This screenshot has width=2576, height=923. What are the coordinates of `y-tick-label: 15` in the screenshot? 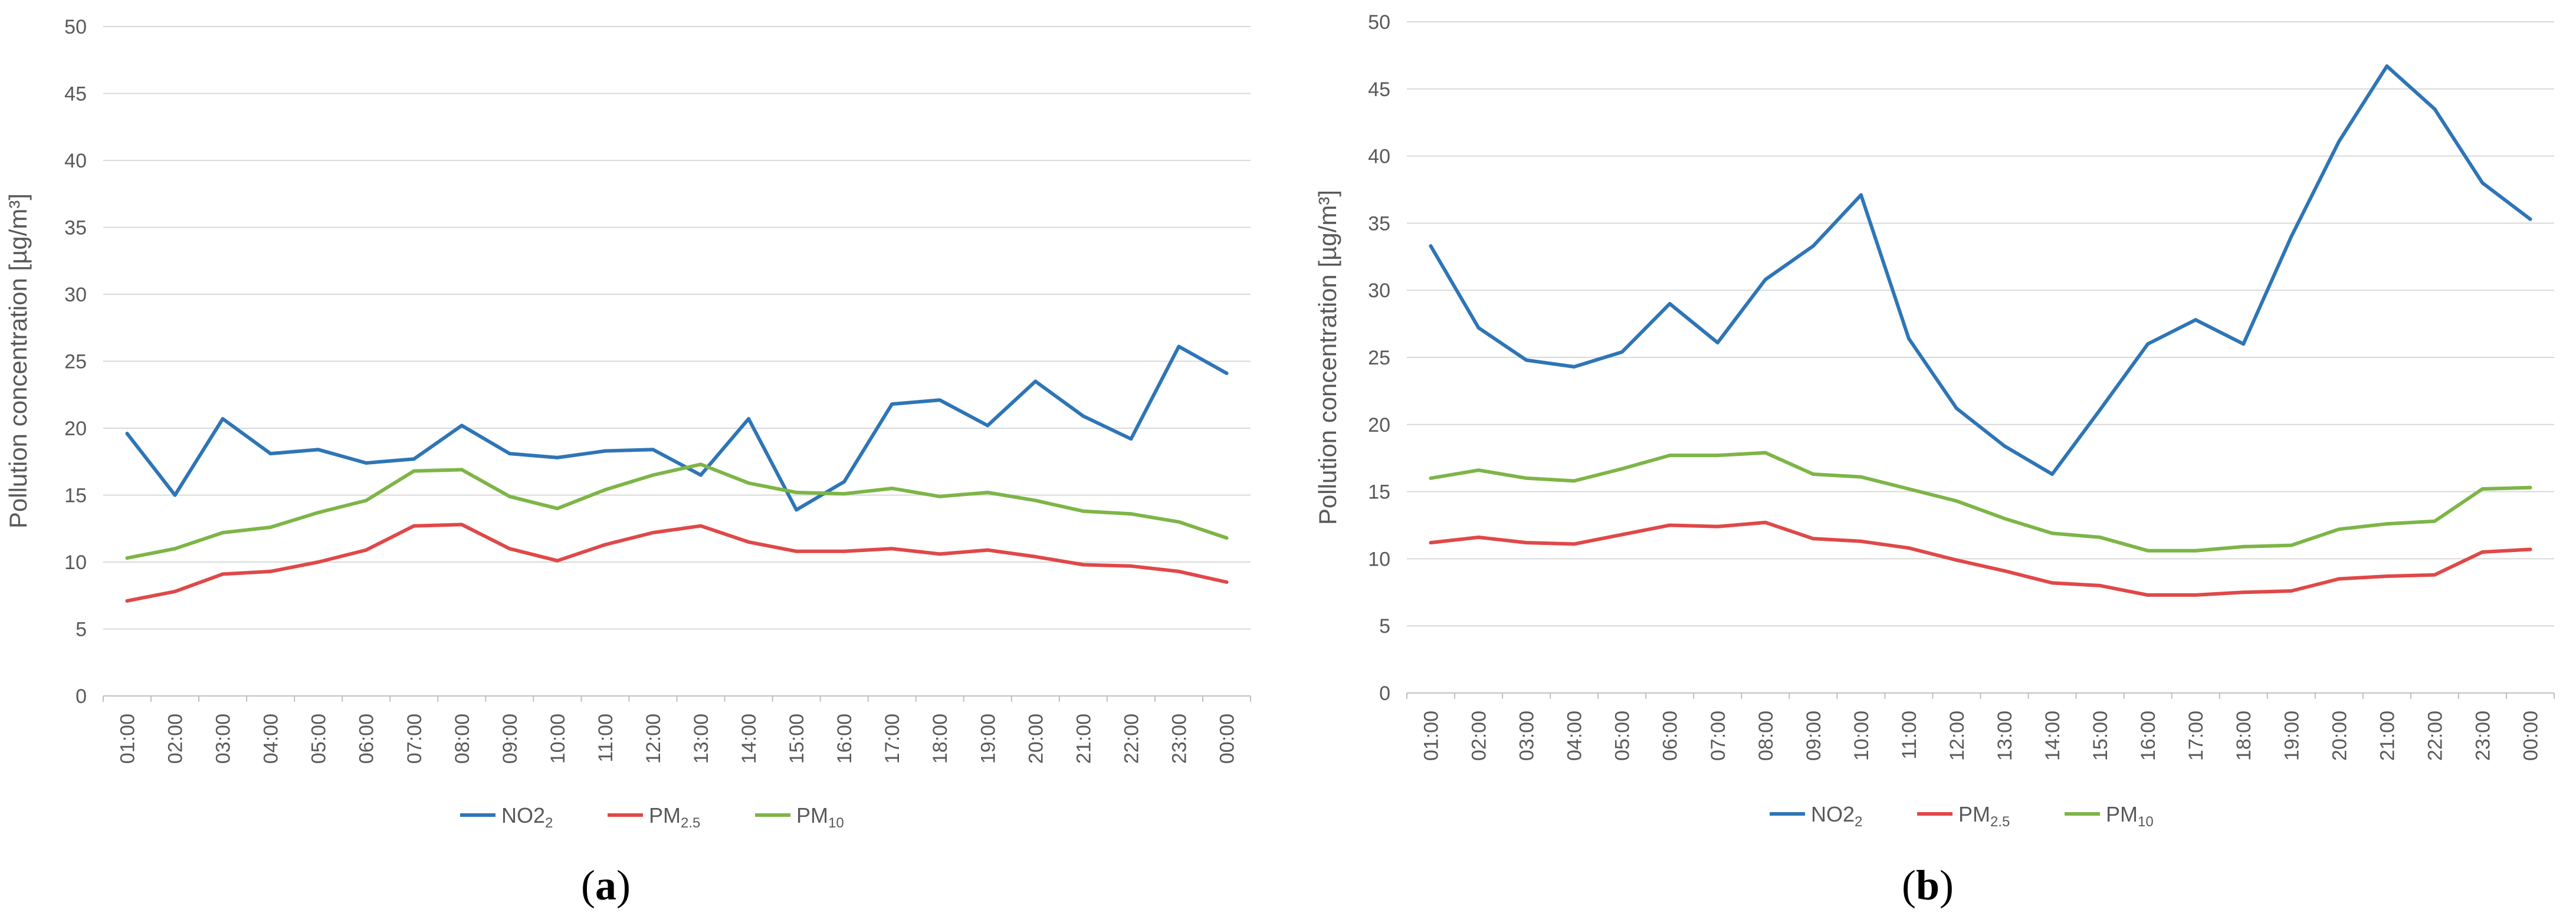 It's located at (1379, 492).